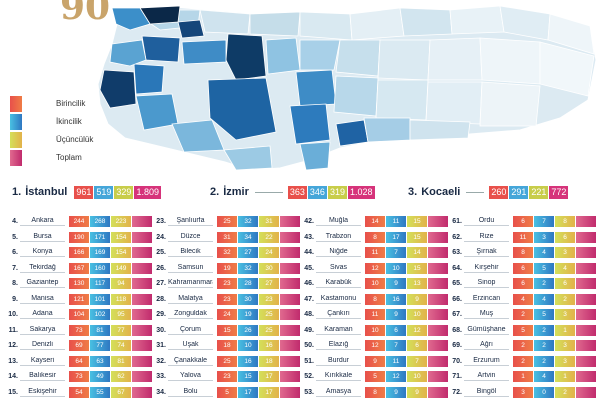 The image size is (600, 400). I want to click on ranking-row: 23. Şanlıurfa 25 32 31, so click(226, 222).